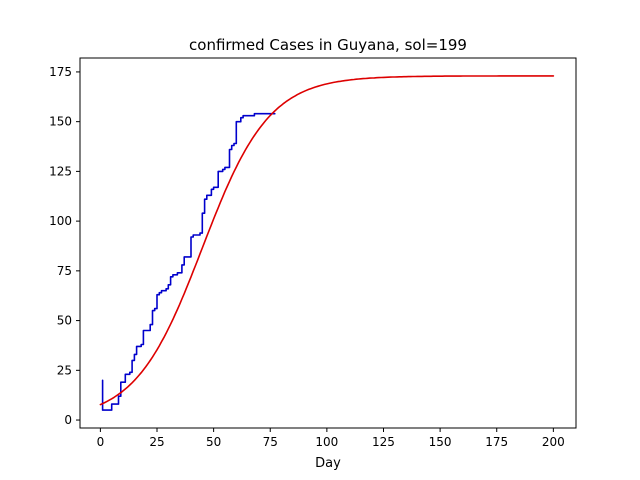 The height and width of the screenshot is (480, 640). What do you see at coordinates (326, 442) in the screenshot?
I see `x-tick-label: 100` at bounding box center [326, 442].